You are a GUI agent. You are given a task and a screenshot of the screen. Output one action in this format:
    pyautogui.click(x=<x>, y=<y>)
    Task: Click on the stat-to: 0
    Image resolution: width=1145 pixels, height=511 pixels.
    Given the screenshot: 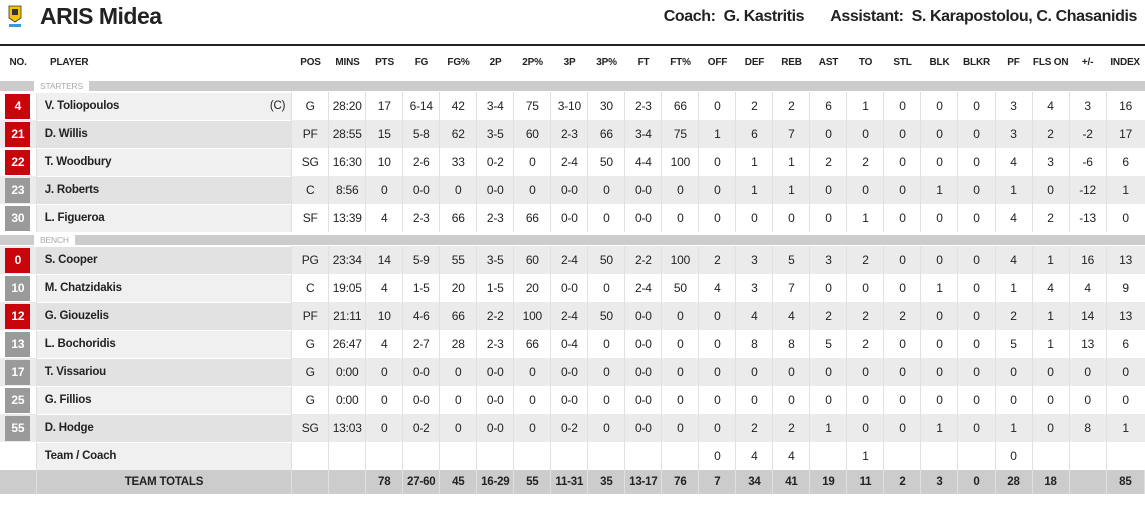 What is the action you would take?
    pyautogui.click(x=865, y=372)
    